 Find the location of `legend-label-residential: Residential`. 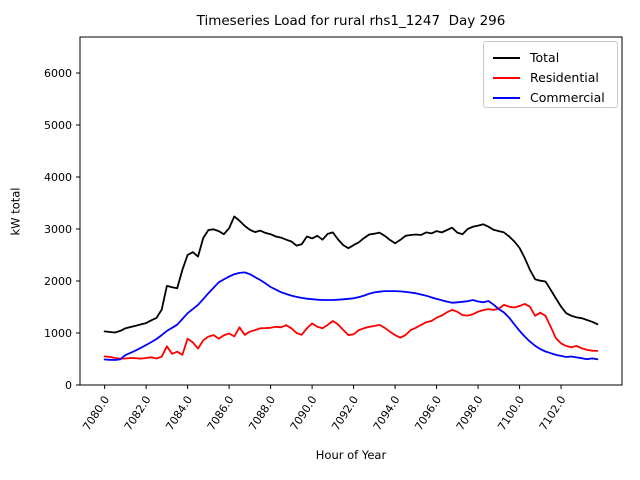

legend-label-residential: Residential is located at coordinates (564, 77).